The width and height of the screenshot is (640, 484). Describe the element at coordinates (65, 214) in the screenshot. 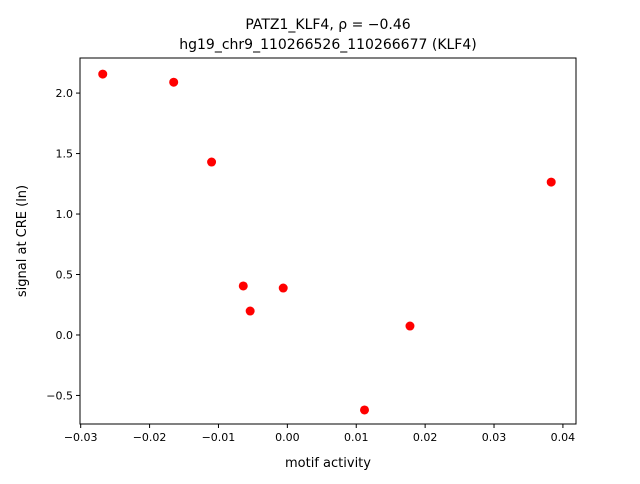

I see `y-tick-label: 1.0` at that location.